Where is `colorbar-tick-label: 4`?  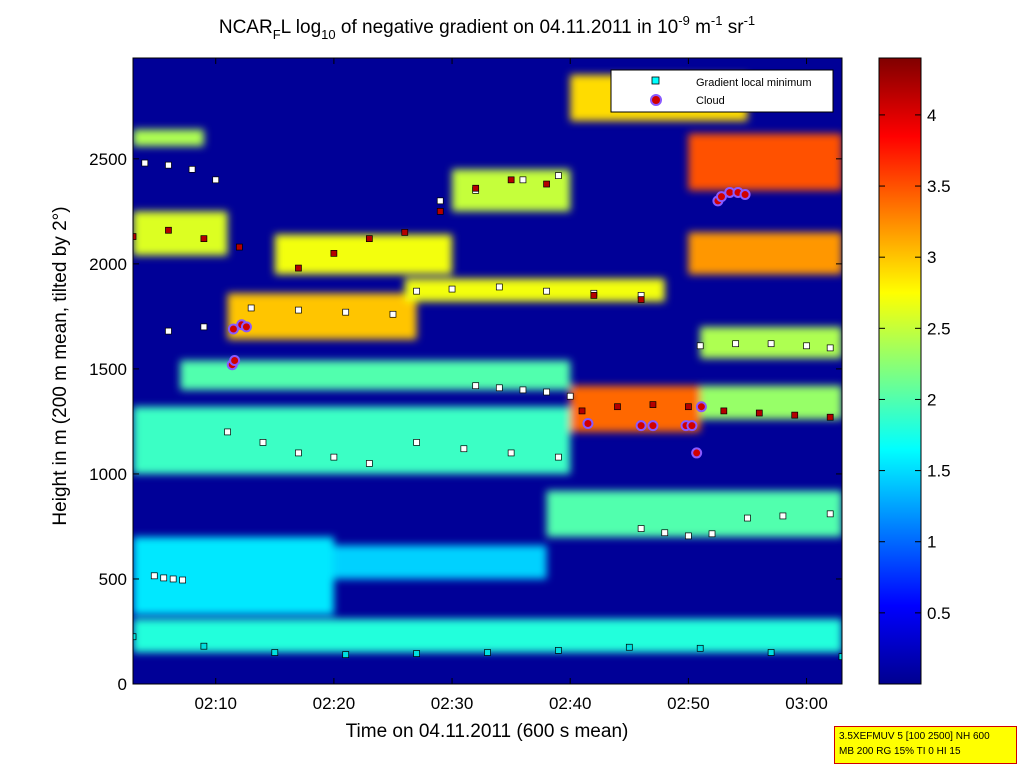
colorbar-tick-label: 4 is located at coordinates (931, 115).